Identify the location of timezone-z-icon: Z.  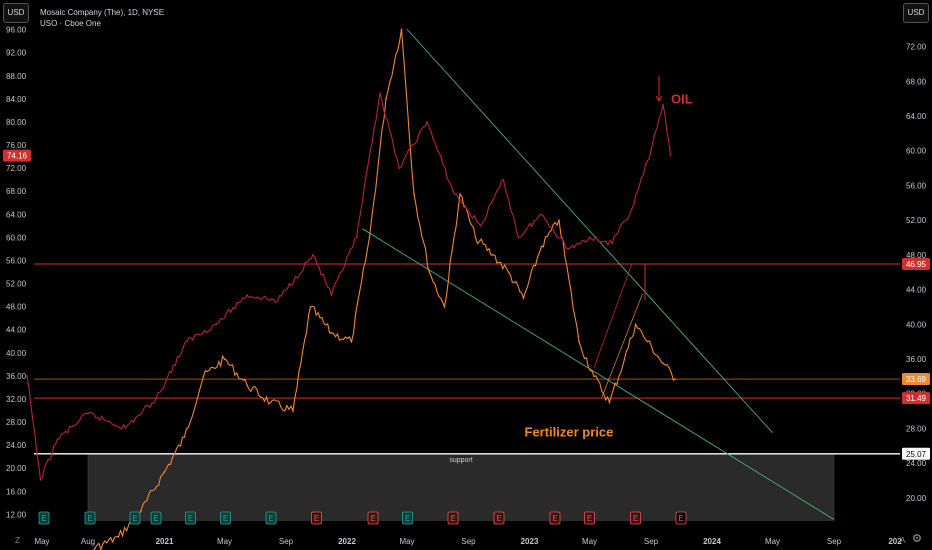
(17, 540).